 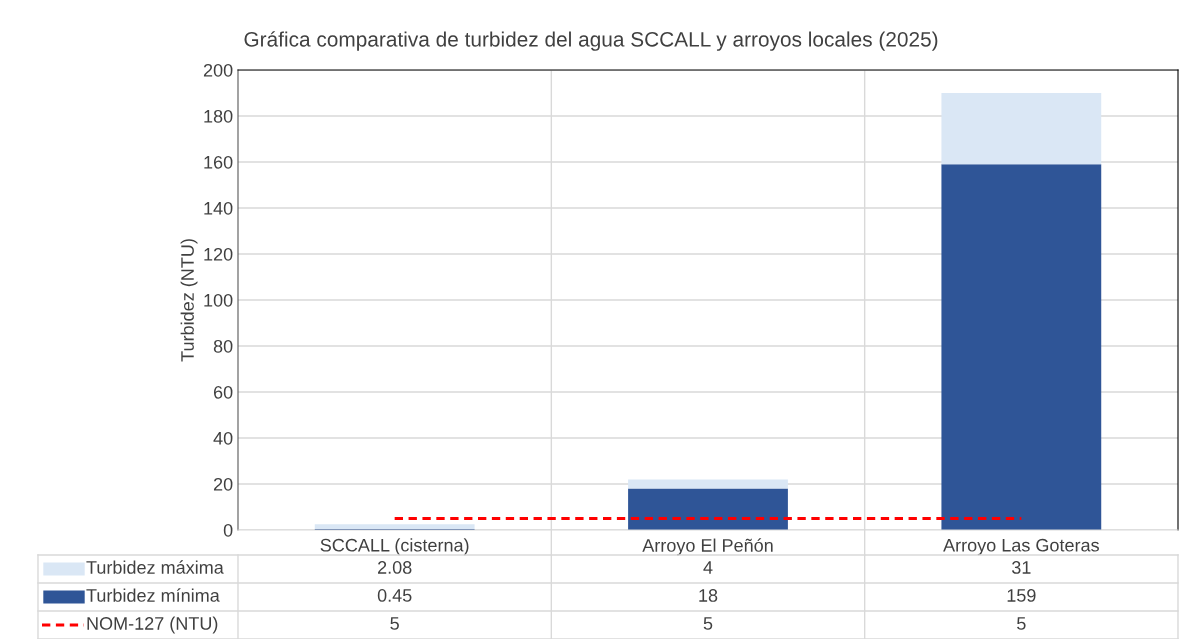 What do you see at coordinates (152, 625) in the screenshot?
I see `legend-label: NOM-127 (NTU)` at bounding box center [152, 625].